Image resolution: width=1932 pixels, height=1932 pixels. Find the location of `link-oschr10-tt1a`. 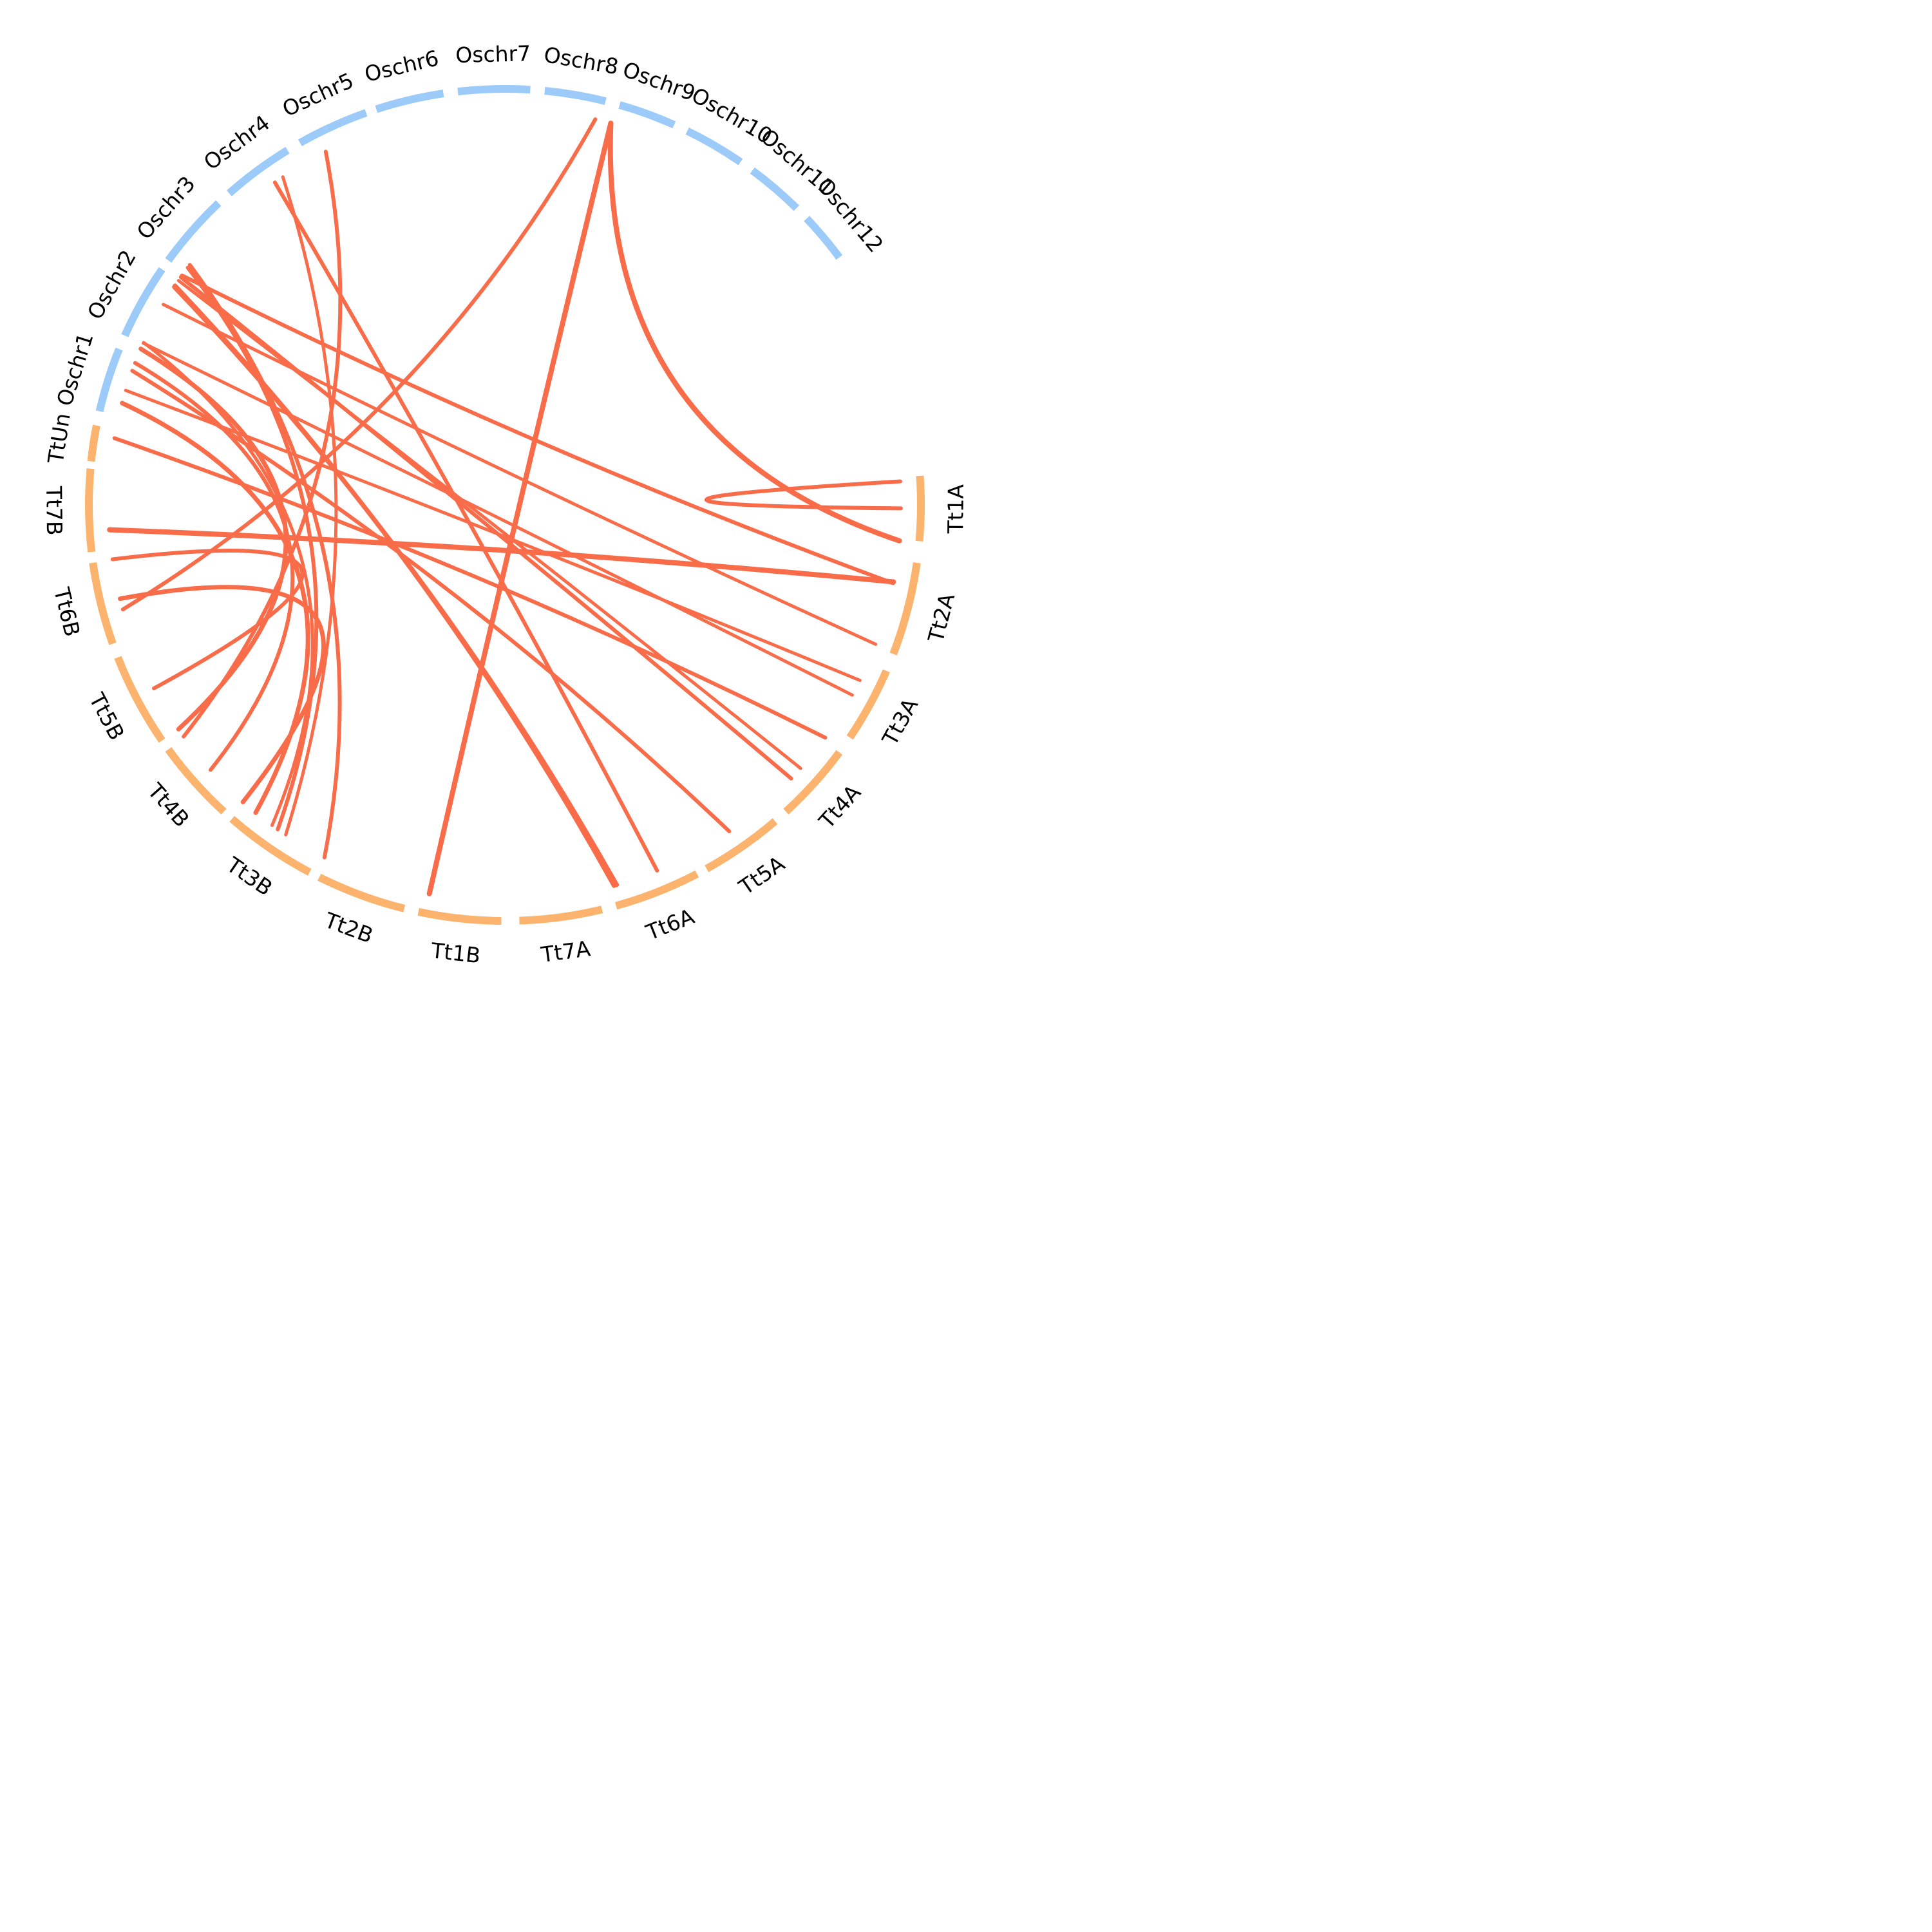

link-oschr10-tt1a is located at coordinates (754, 332).